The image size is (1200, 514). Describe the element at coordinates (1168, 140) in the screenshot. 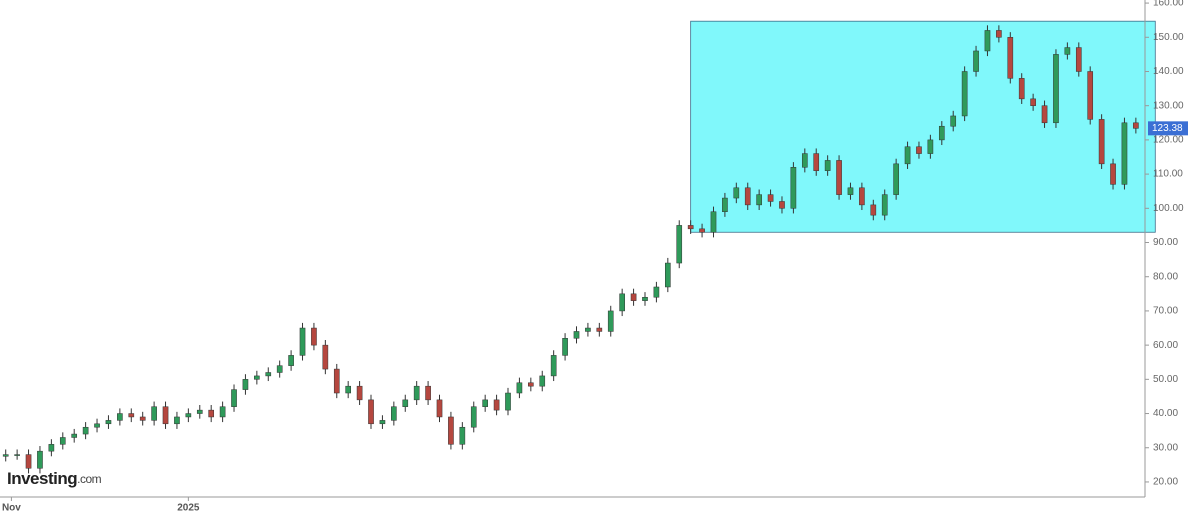

I see `y-tick-label: 120.00` at that location.